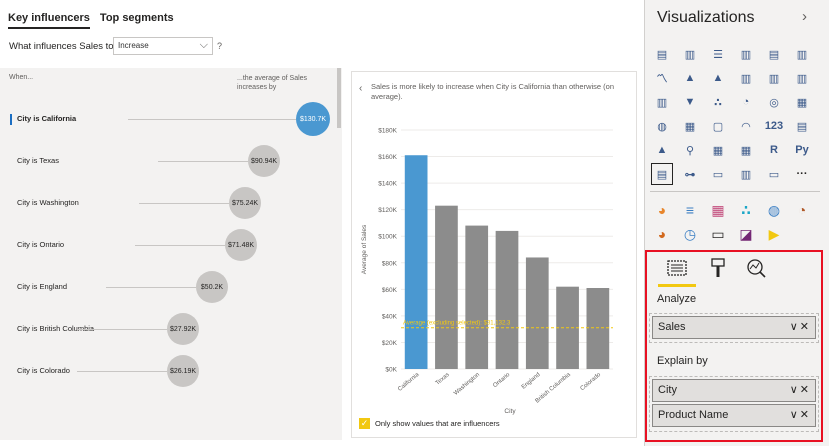  What do you see at coordinates (774, 54) in the screenshot?
I see `100-bar-icon: ▤` at bounding box center [774, 54].